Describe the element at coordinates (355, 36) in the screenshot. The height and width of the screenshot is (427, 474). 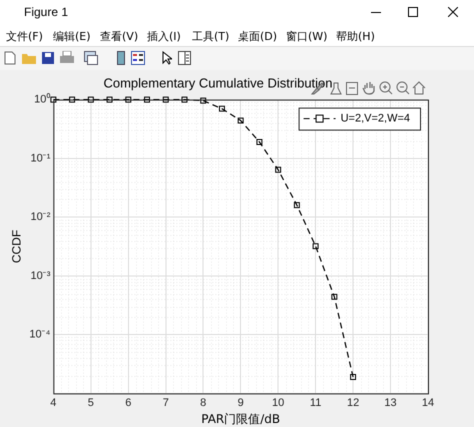
I see `text: 帮助(H)` at that location.